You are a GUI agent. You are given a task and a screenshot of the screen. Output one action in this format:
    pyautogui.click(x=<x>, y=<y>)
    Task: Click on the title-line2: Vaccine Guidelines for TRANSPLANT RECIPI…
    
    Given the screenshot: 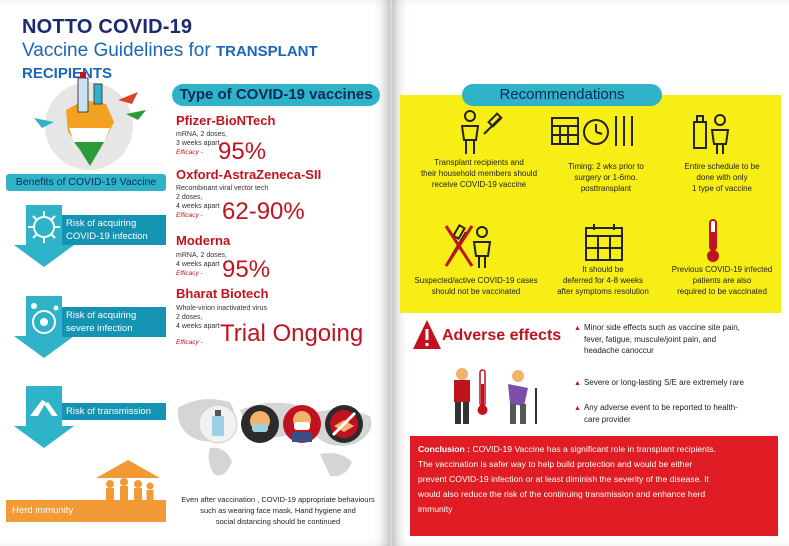 What is the action you would take?
    pyautogui.click(x=206, y=62)
    